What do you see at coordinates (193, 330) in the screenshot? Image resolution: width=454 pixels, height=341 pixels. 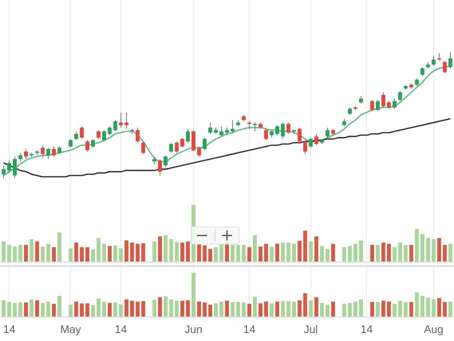 I see `x-tick-label: Jun` at bounding box center [193, 330].